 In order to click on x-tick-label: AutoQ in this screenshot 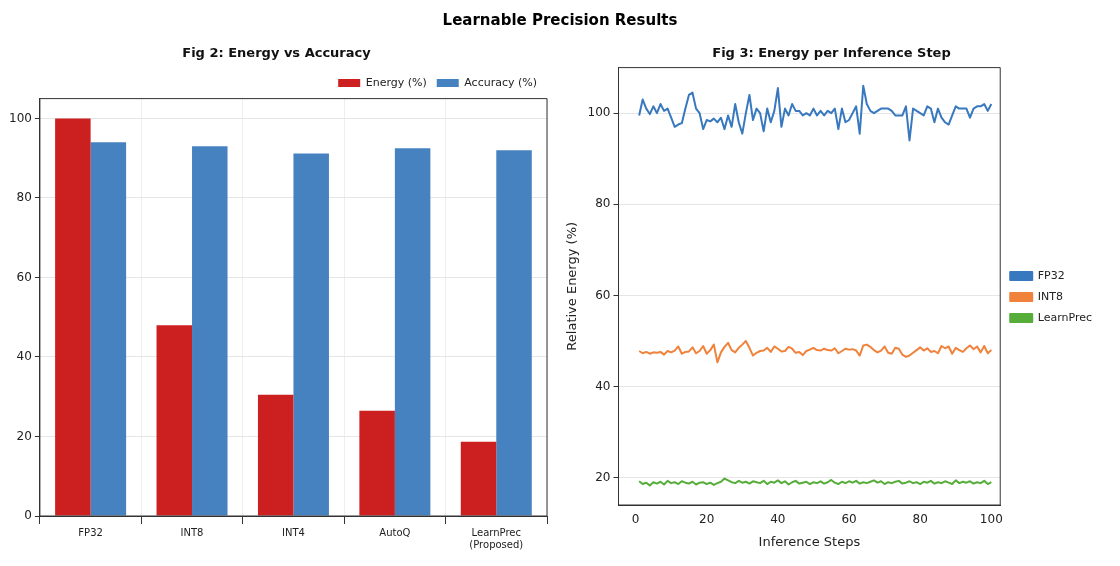, I will do `click(395, 532)`.